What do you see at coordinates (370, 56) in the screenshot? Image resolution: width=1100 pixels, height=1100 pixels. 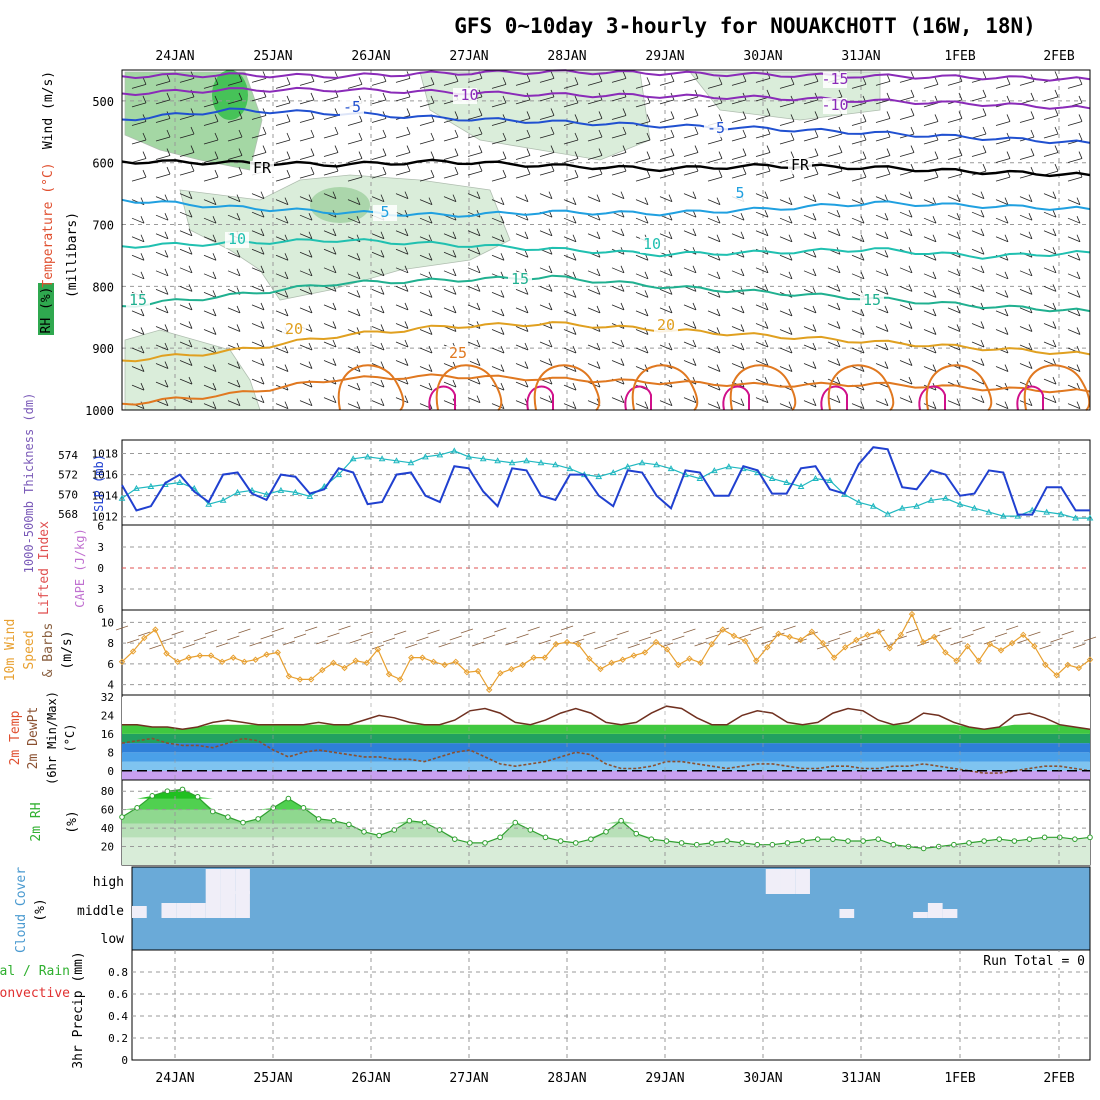 I see `top-date-tick: 26JAN` at bounding box center [370, 56].